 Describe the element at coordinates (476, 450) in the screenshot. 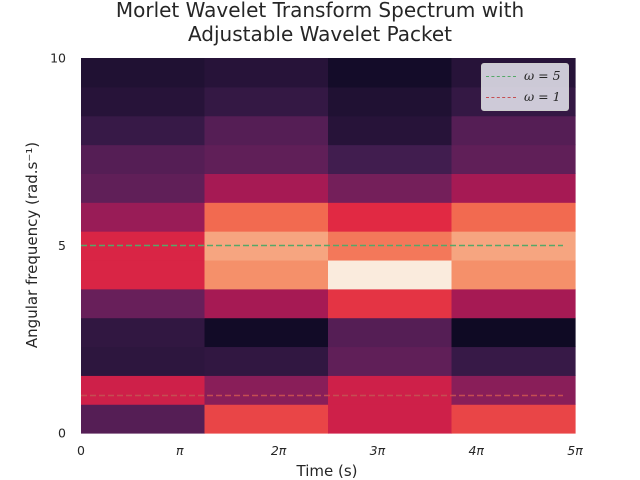

I see `x-tick-label: 4π` at that location.